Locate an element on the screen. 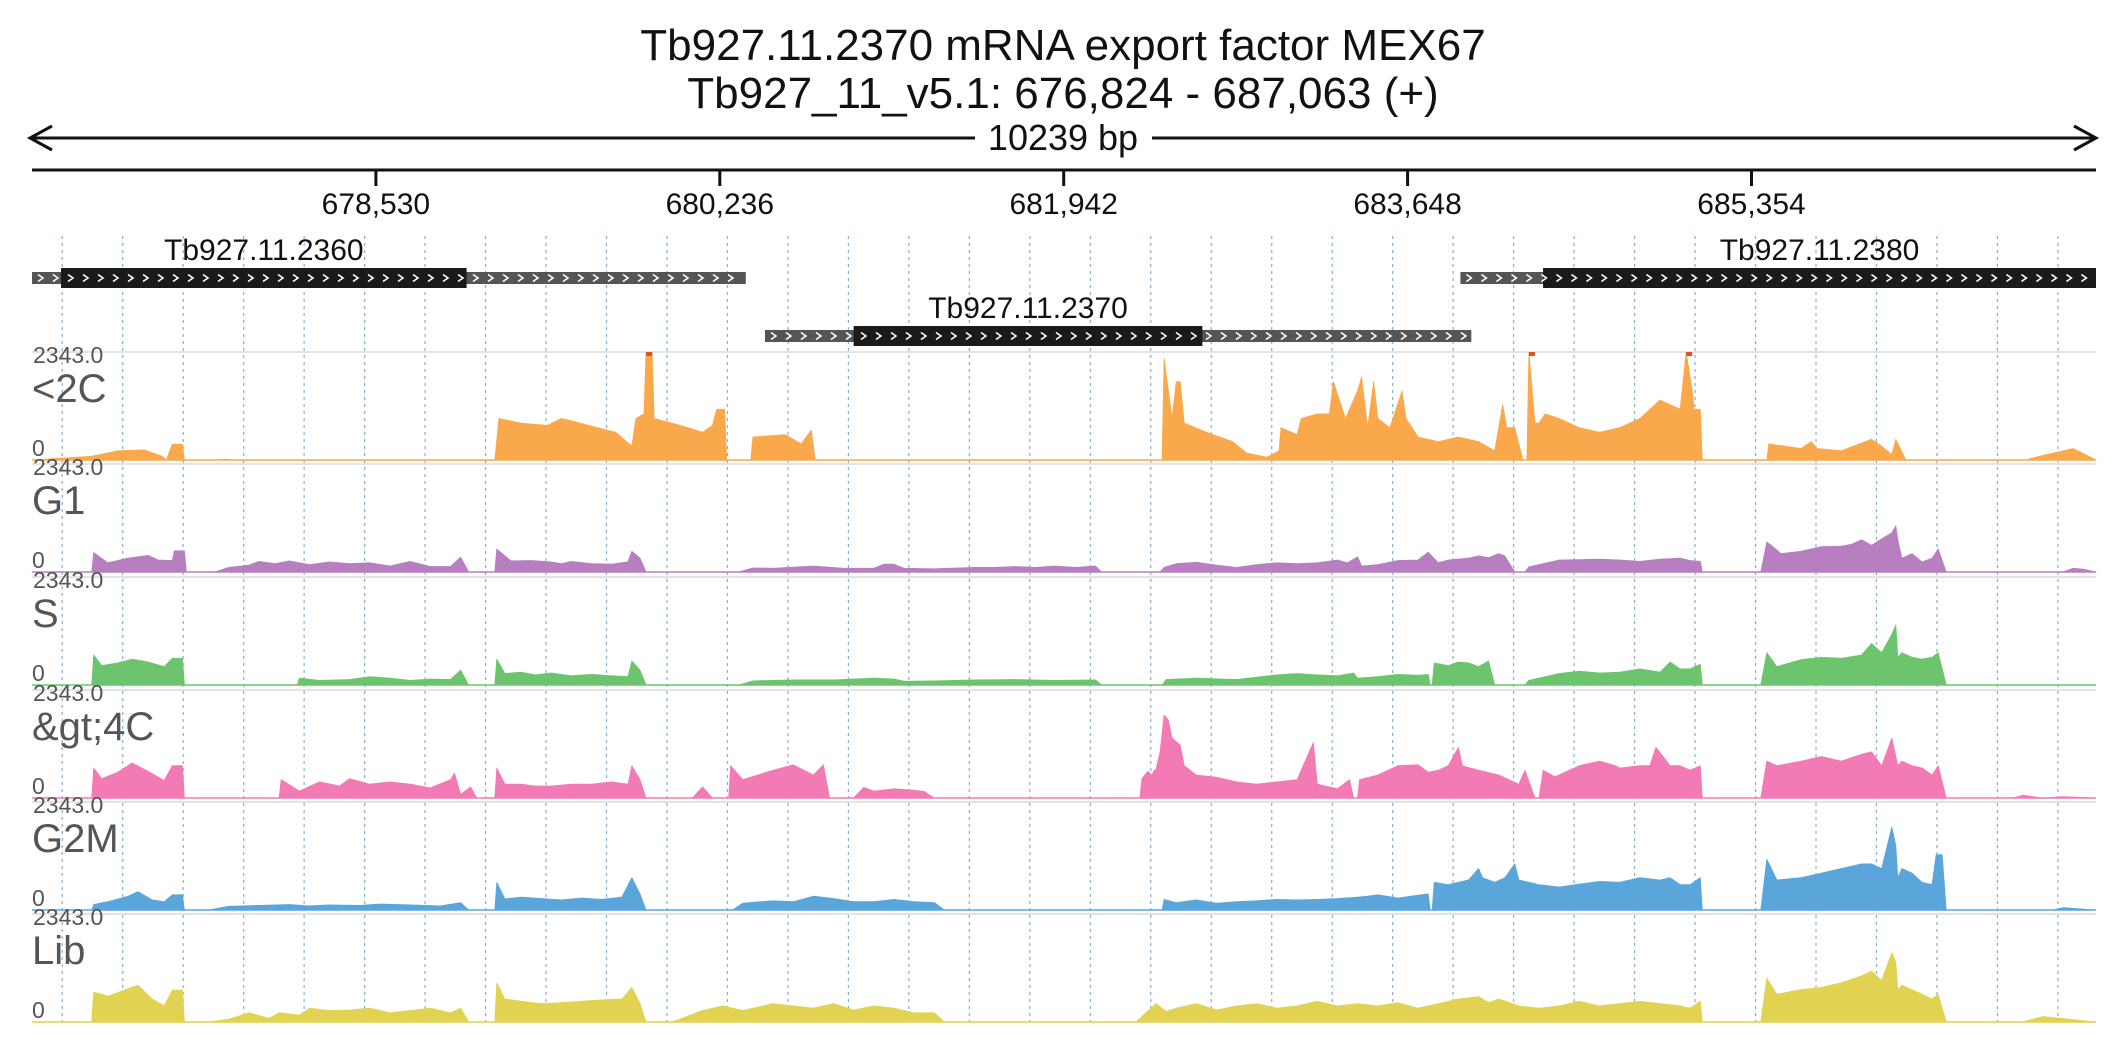 Image resolution: width=2126 pixels, height=1058 pixels. coverage-track-3: 2343.0&gt;4C 0 is located at coordinates (1064, 739).